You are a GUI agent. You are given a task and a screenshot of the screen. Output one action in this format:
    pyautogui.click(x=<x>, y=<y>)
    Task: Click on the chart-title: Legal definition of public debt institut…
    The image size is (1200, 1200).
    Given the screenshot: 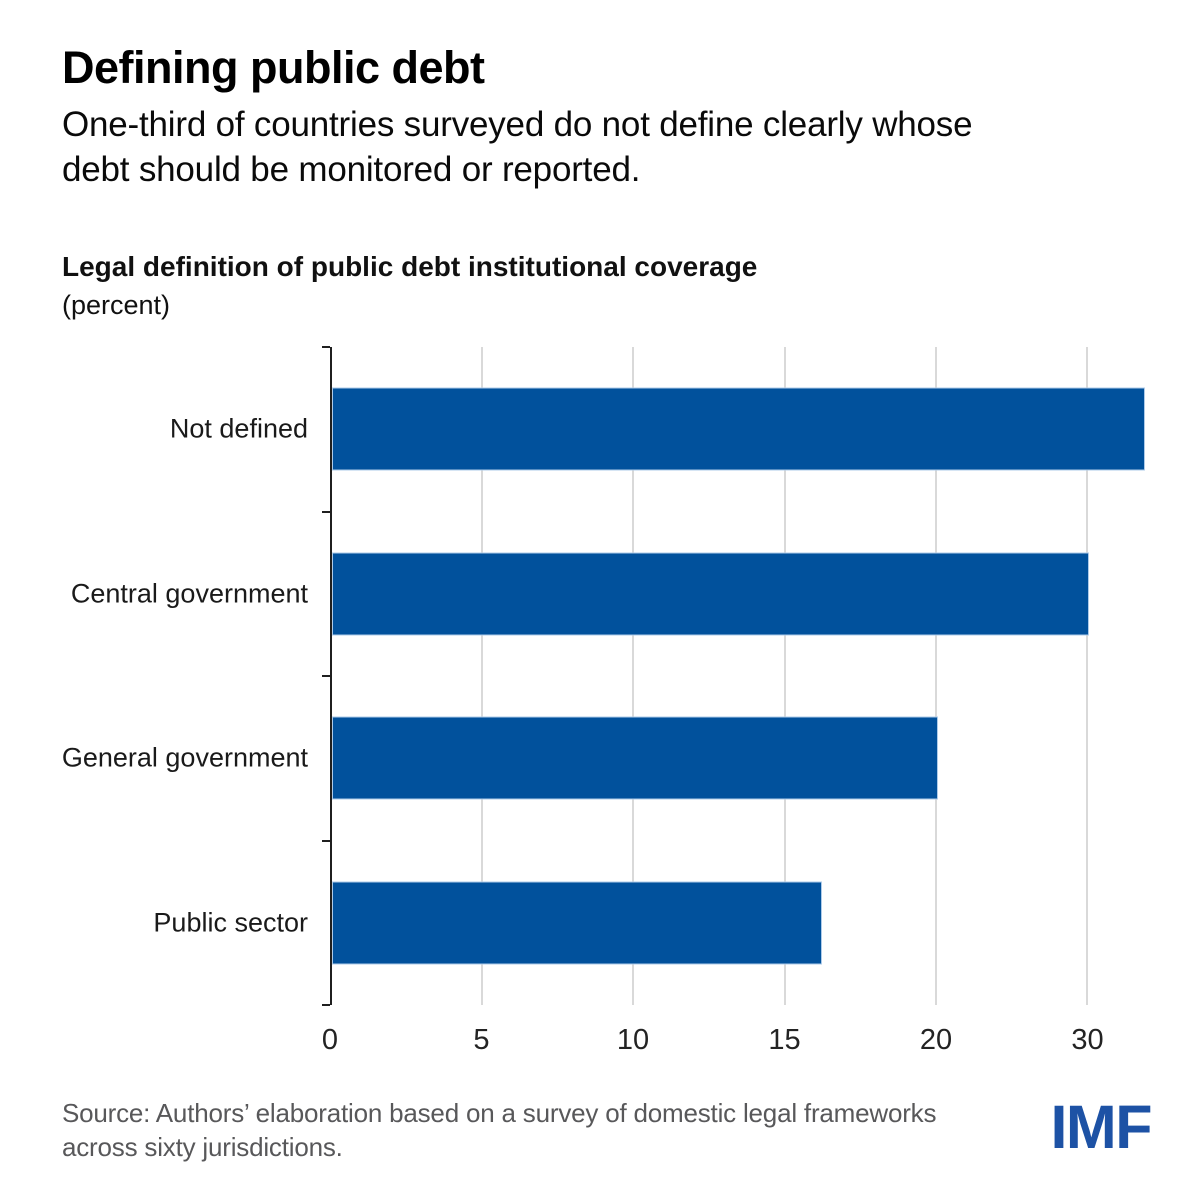 What is the action you would take?
    pyautogui.click(x=410, y=266)
    